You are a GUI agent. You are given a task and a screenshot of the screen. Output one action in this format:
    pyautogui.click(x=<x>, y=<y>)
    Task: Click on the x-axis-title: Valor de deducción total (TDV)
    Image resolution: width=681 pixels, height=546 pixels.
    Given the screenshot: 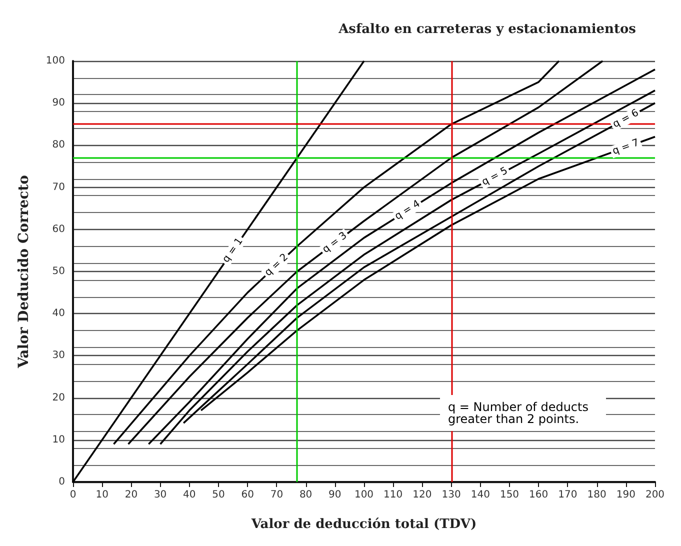 What is the action you would take?
    pyautogui.click(x=363, y=524)
    